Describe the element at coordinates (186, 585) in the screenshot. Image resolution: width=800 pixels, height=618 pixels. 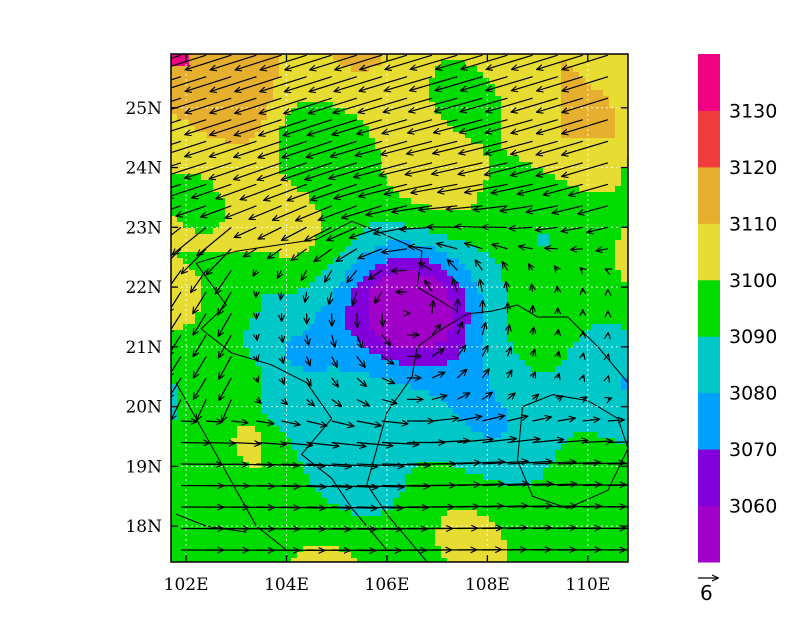
I see `x-tick-label: 102E` at that location.